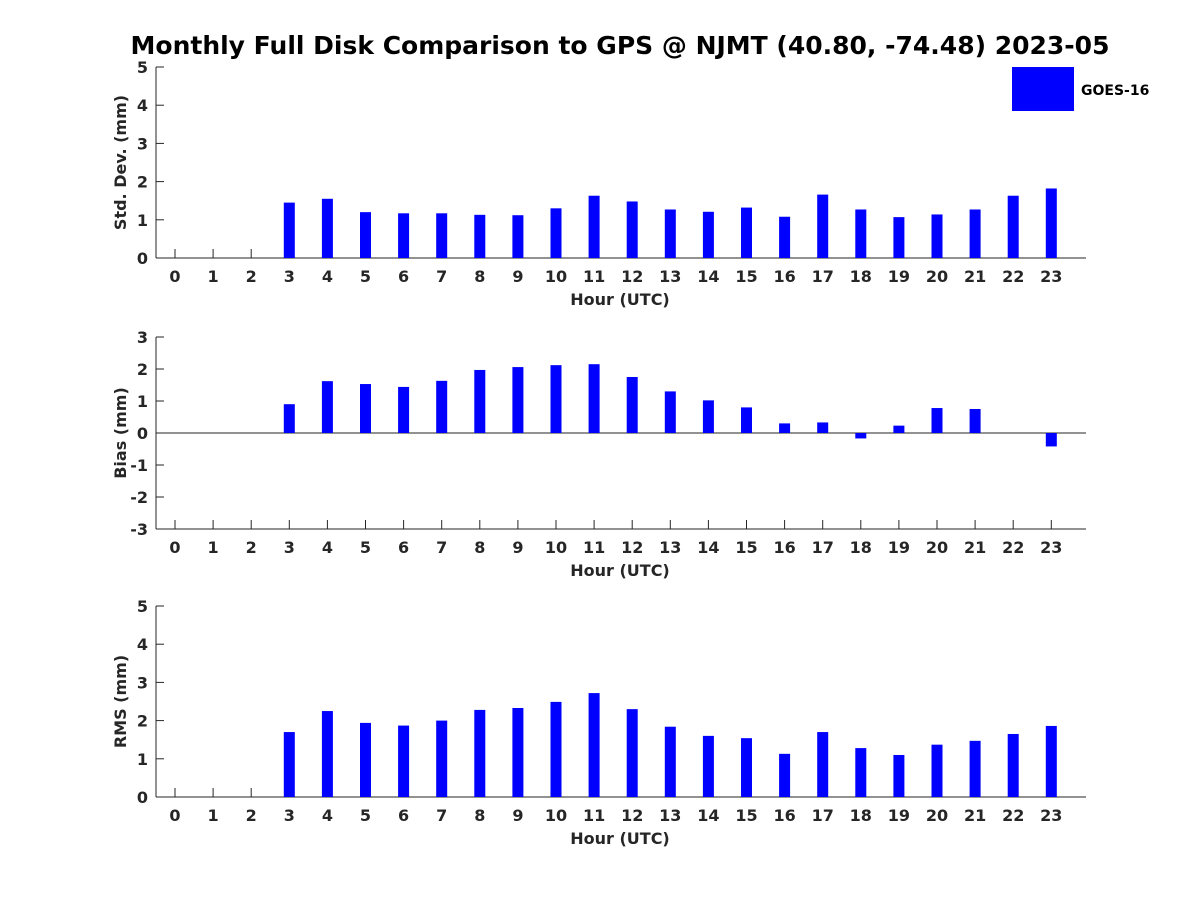 This screenshot has height=900, width=1200. Describe the element at coordinates (746, 547) in the screenshot. I see `bias-x-tick-label: 15` at that location.